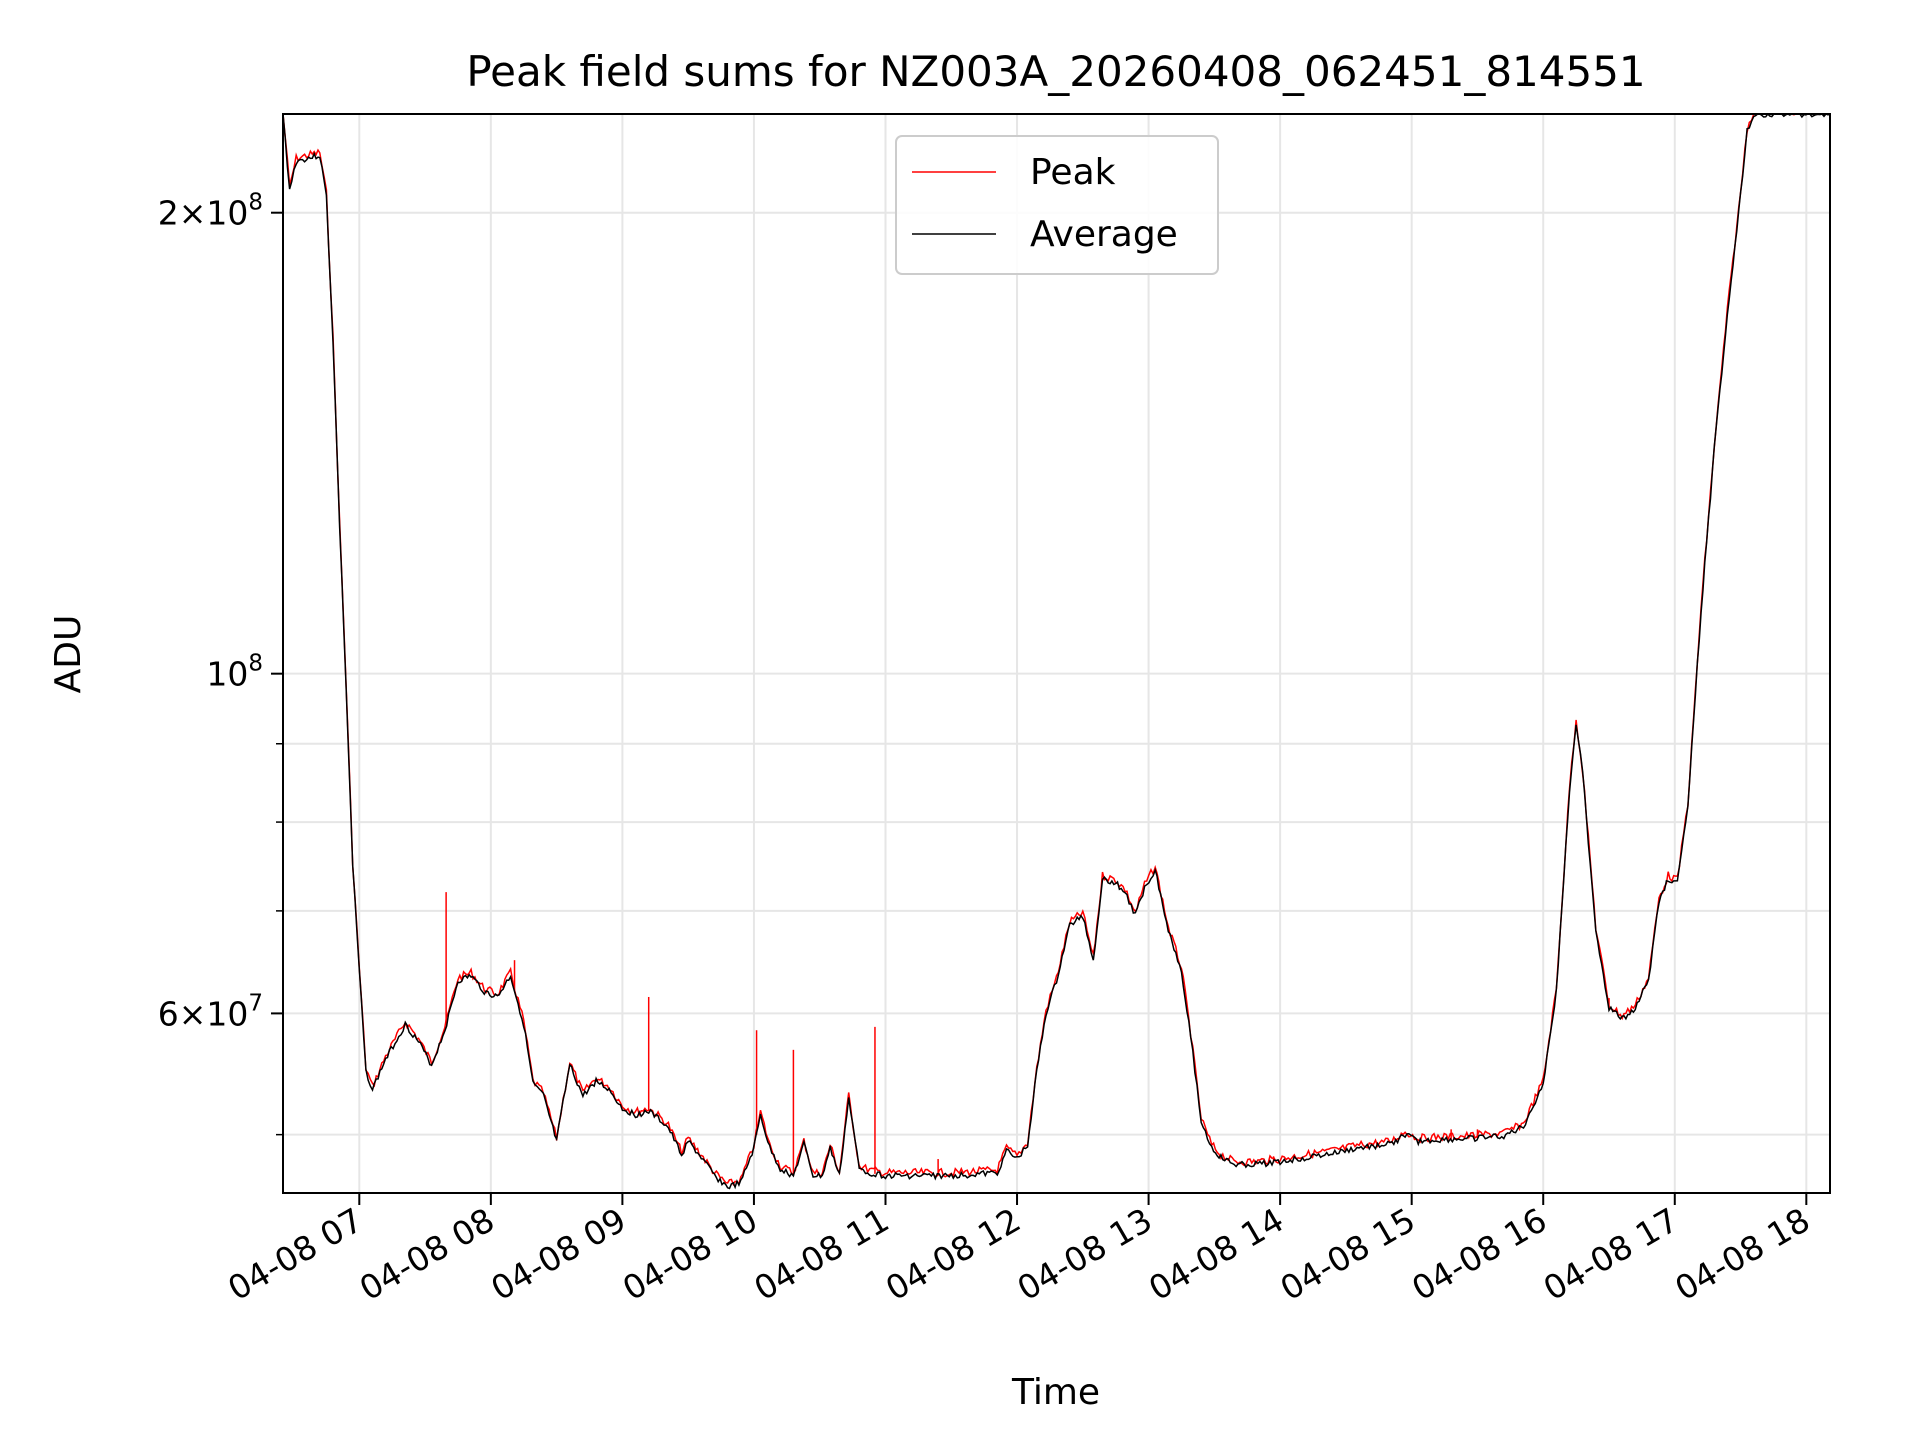 This screenshot has height=1445, width=1920. What do you see at coordinates (427, 1254) in the screenshot?
I see `x-tick-label: 04-08 08` at bounding box center [427, 1254].